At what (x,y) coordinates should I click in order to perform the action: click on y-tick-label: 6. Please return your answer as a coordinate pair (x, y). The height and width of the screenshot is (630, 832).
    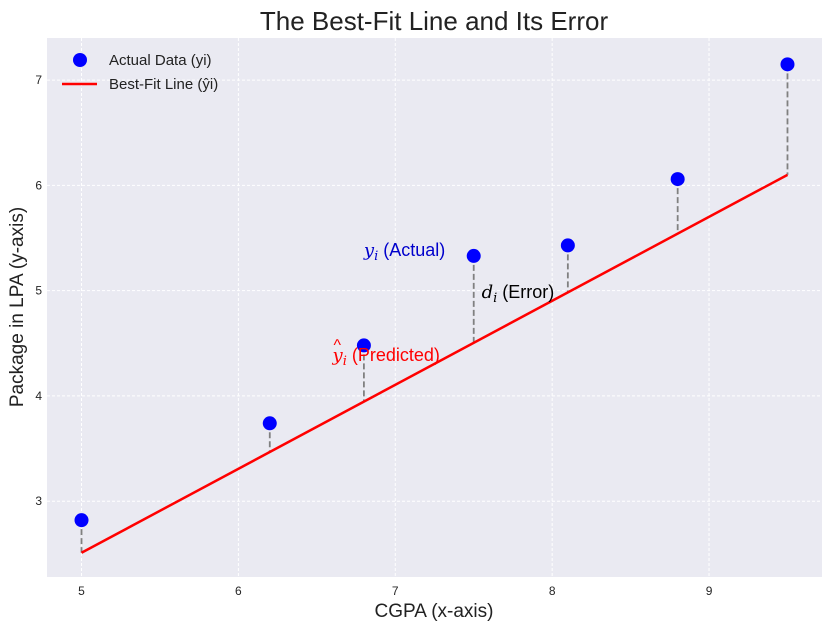
    Looking at the image, I should click on (38, 185).